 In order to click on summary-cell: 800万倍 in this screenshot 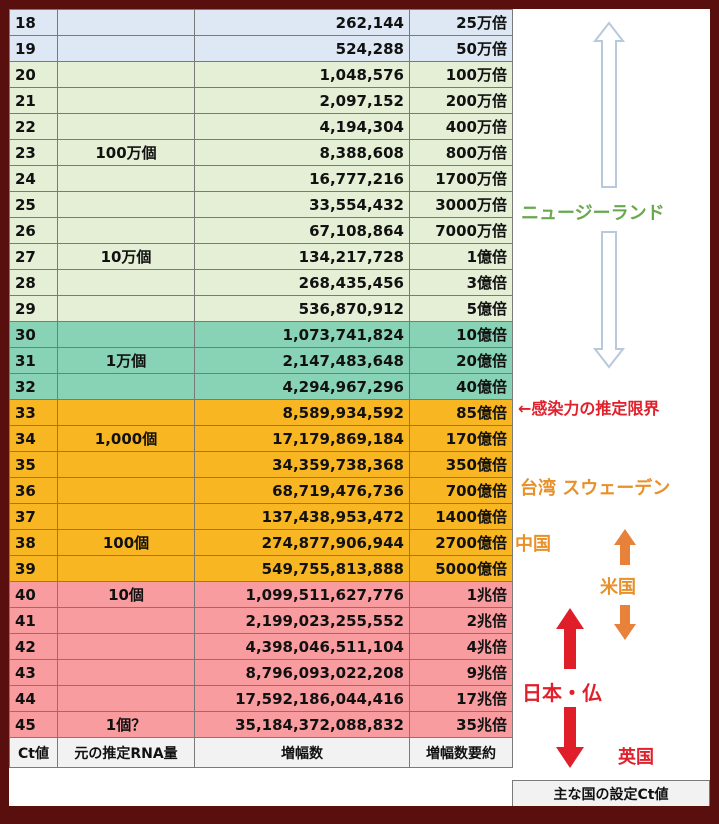, I will do `click(461, 152)`.